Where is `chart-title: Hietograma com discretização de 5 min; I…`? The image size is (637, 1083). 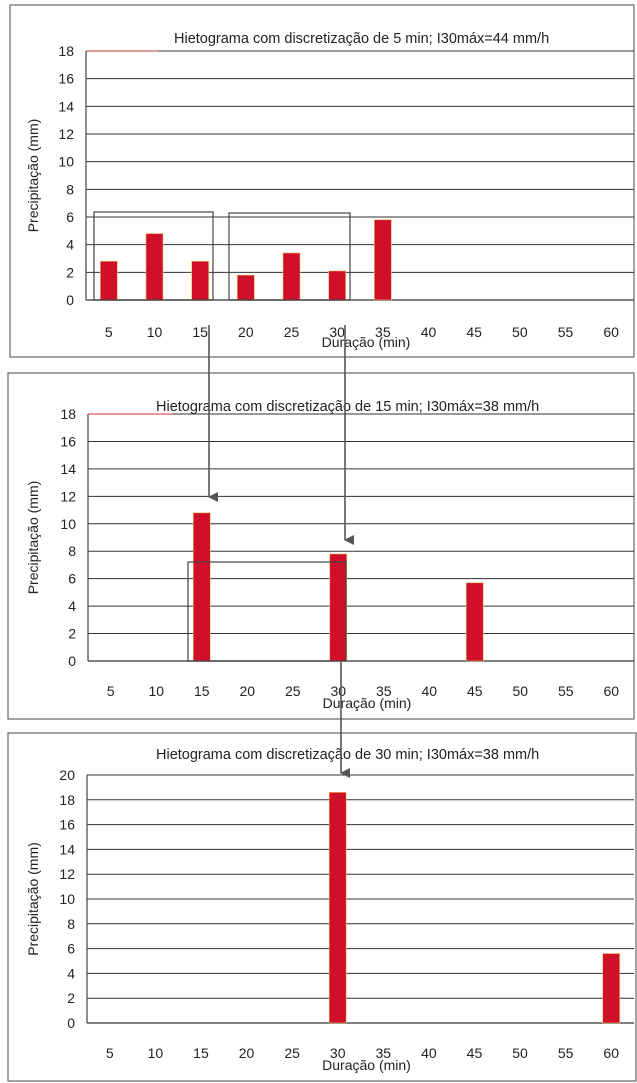 chart-title: Hietograma com discretização de 5 min; I… is located at coordinates (361, 39).